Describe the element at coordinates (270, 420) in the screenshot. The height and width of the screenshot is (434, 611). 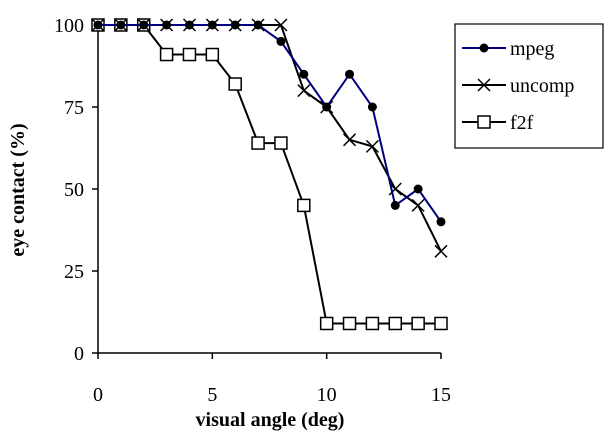
I see `x-axis-title: visual angle (deg)` at that location.